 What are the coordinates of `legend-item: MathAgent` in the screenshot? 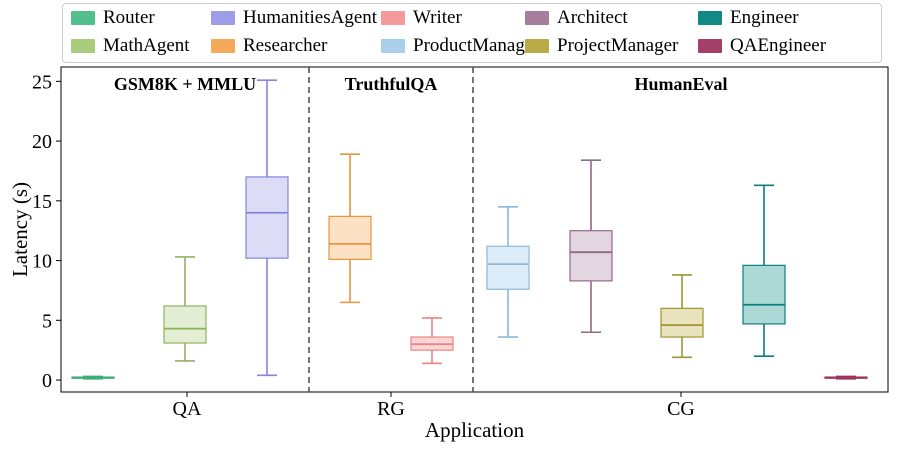 It's located at (130, 46).